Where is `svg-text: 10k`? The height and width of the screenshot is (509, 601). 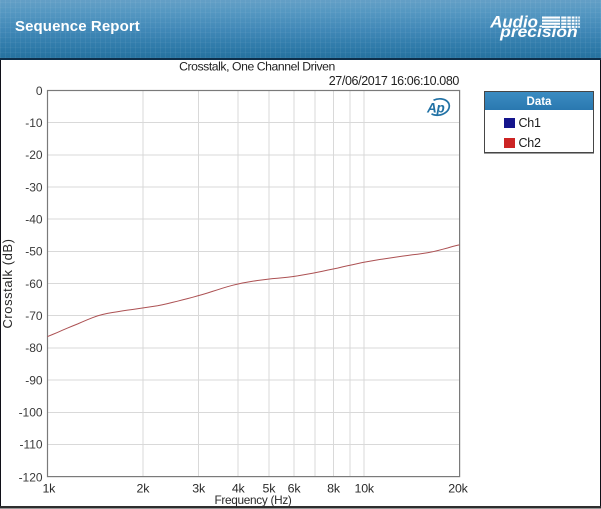
svg-text: 10k is located at coordinates (365, 489).